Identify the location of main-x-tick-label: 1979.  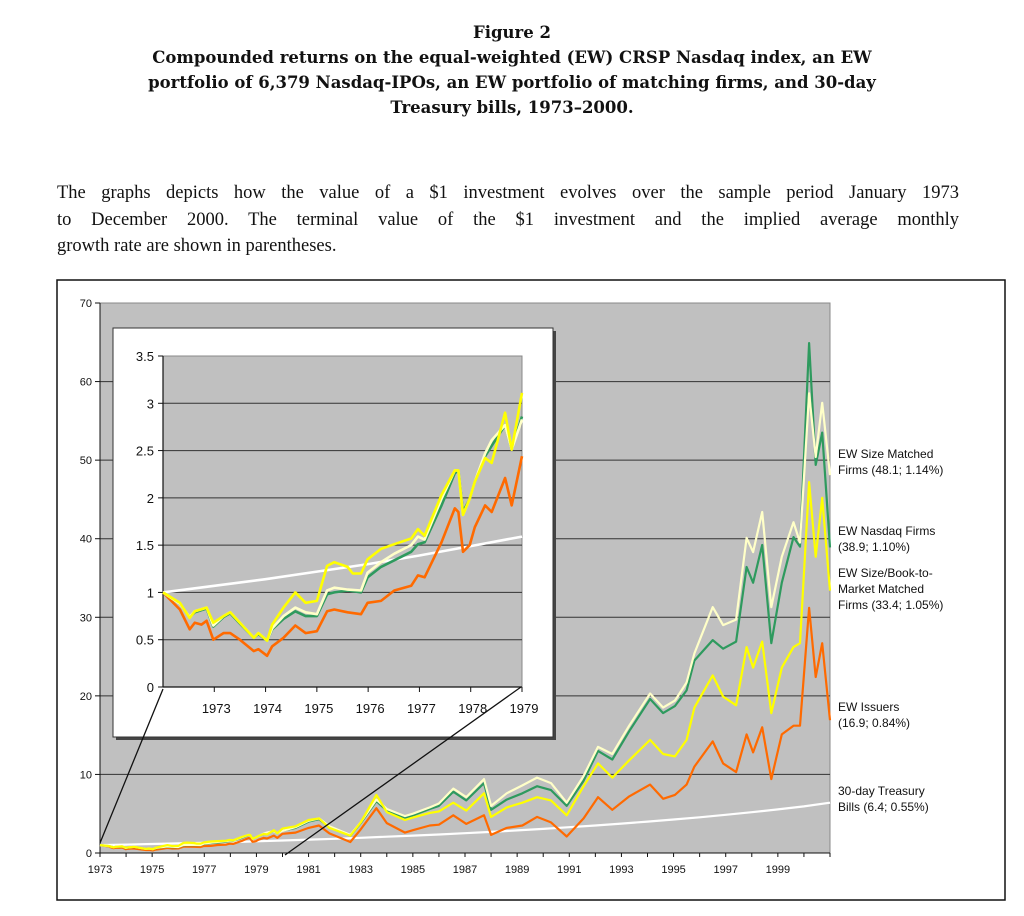
(256, 870).